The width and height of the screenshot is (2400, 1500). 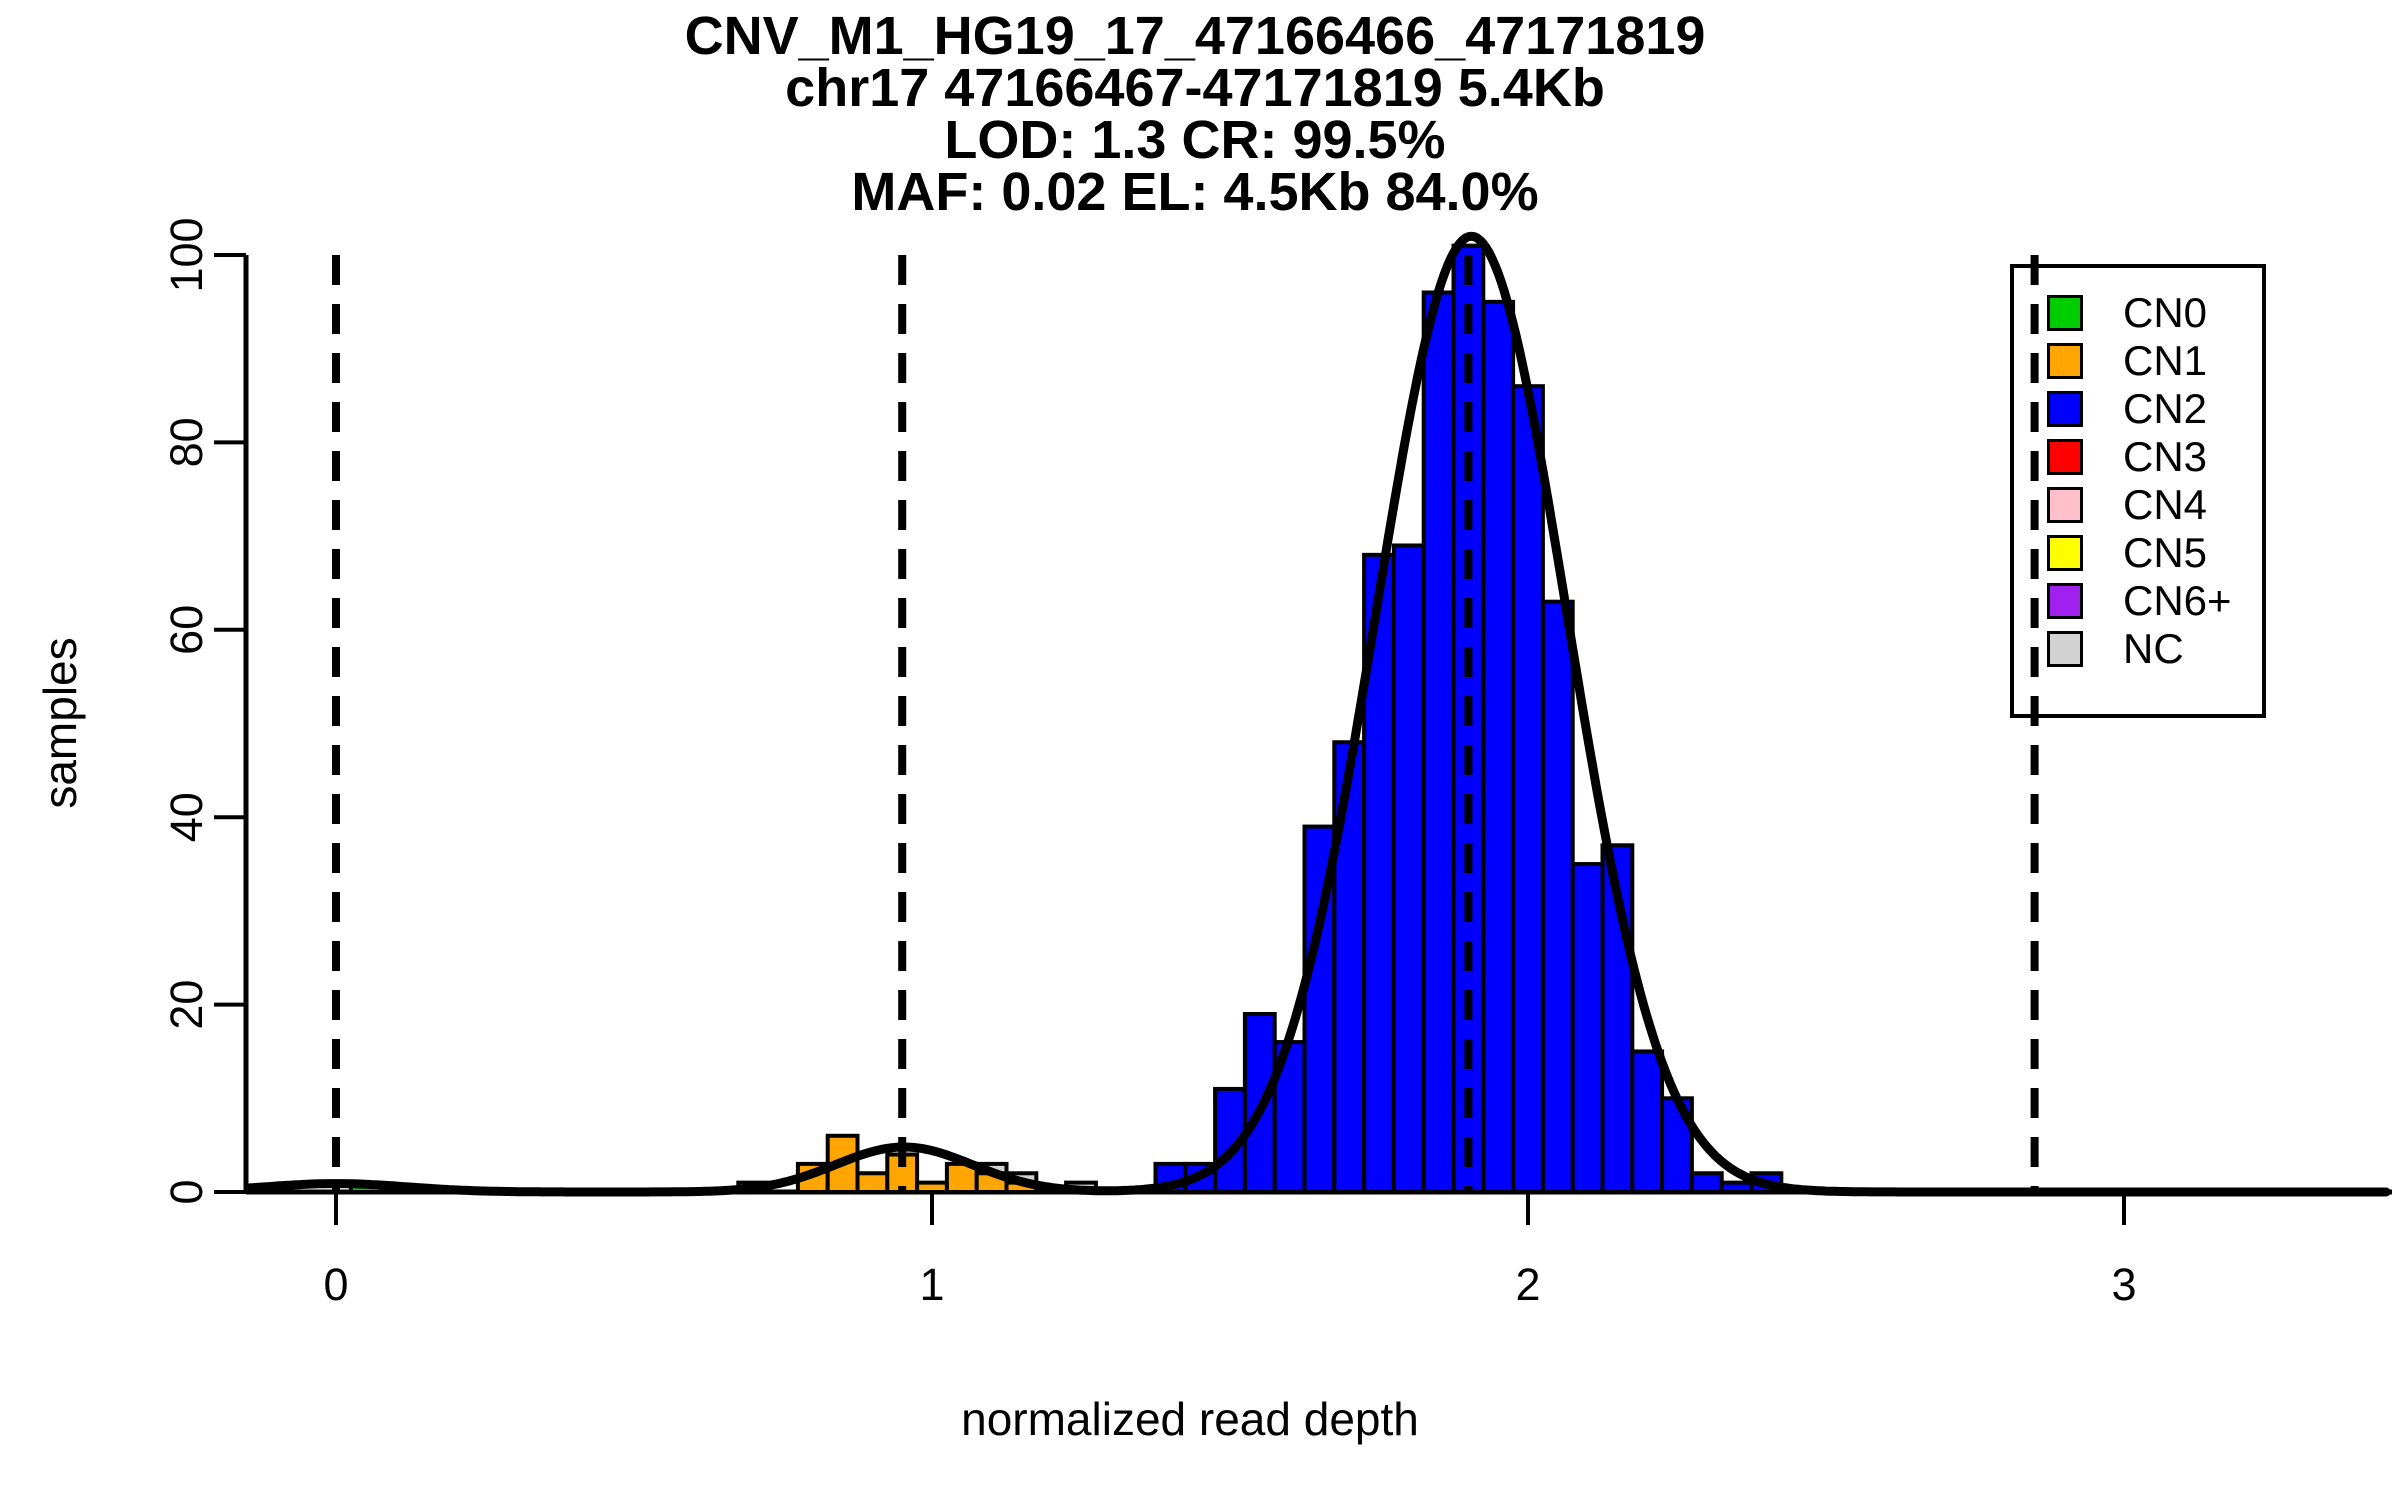 I want to click on legend-item-cn4: CN4, so click(x=2154, y=505).